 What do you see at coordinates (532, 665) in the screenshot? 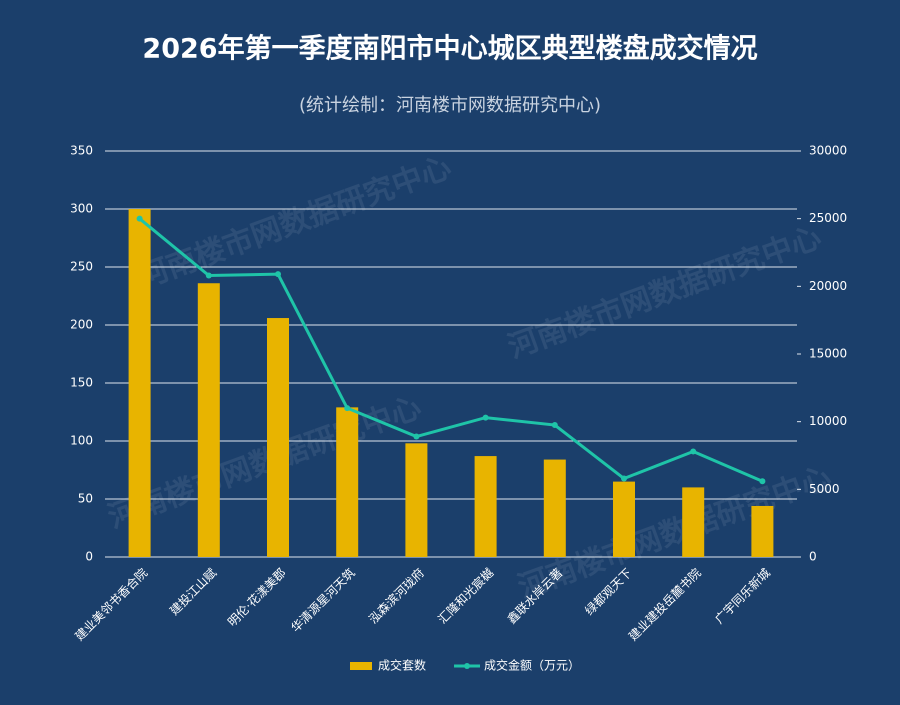
I see `legend-label: 成交金额（万元）` at bounding box center [532, 665].